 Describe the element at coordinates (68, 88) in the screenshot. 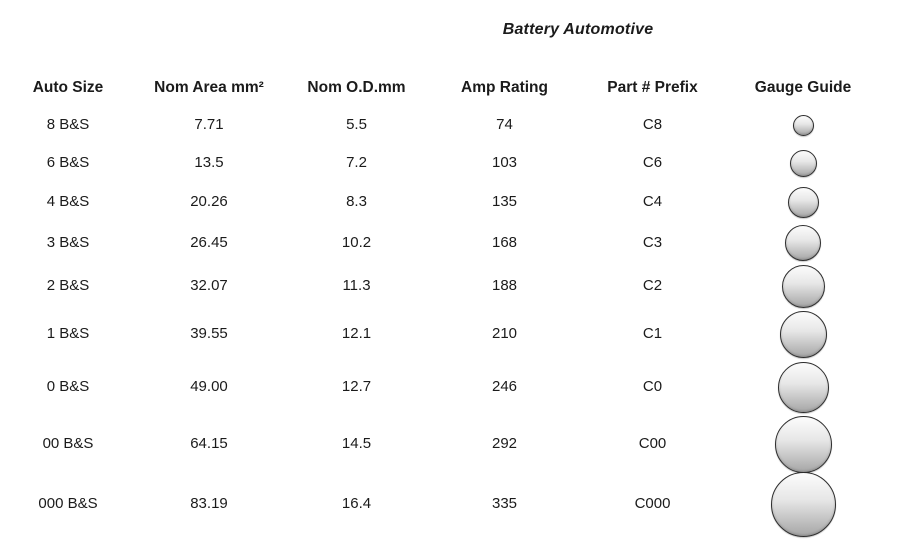

I see `column-header-auto-size: Auto Size` at that location.